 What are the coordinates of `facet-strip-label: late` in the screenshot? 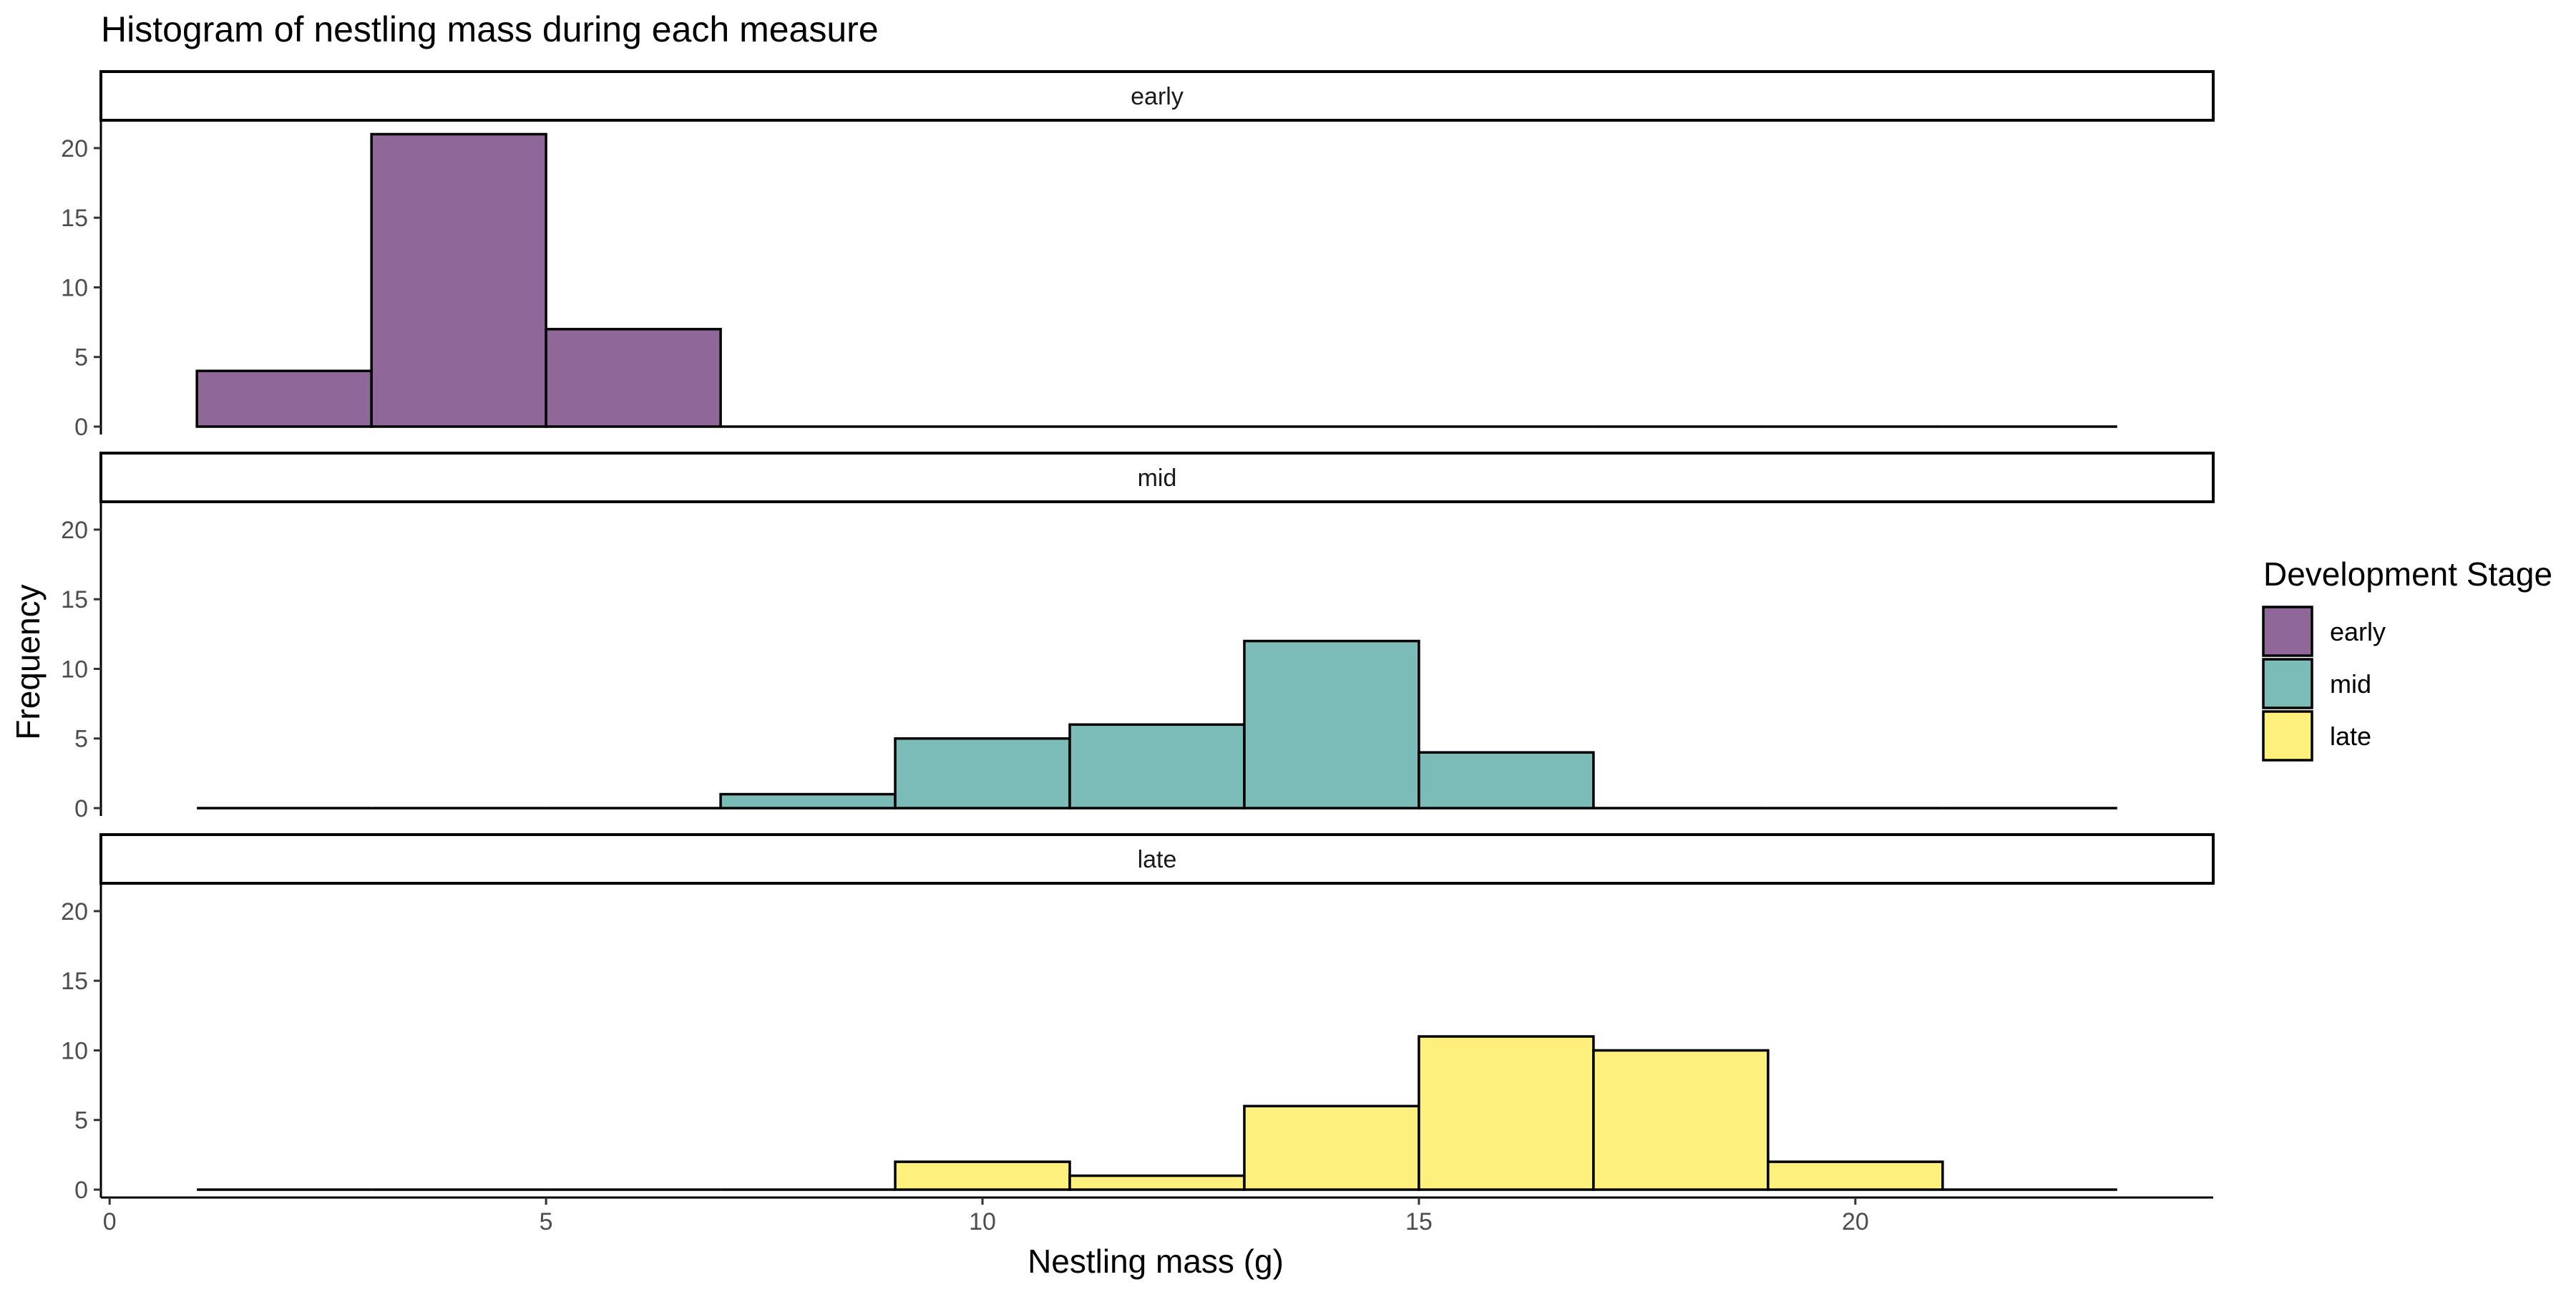 It's located at (1157, 859).